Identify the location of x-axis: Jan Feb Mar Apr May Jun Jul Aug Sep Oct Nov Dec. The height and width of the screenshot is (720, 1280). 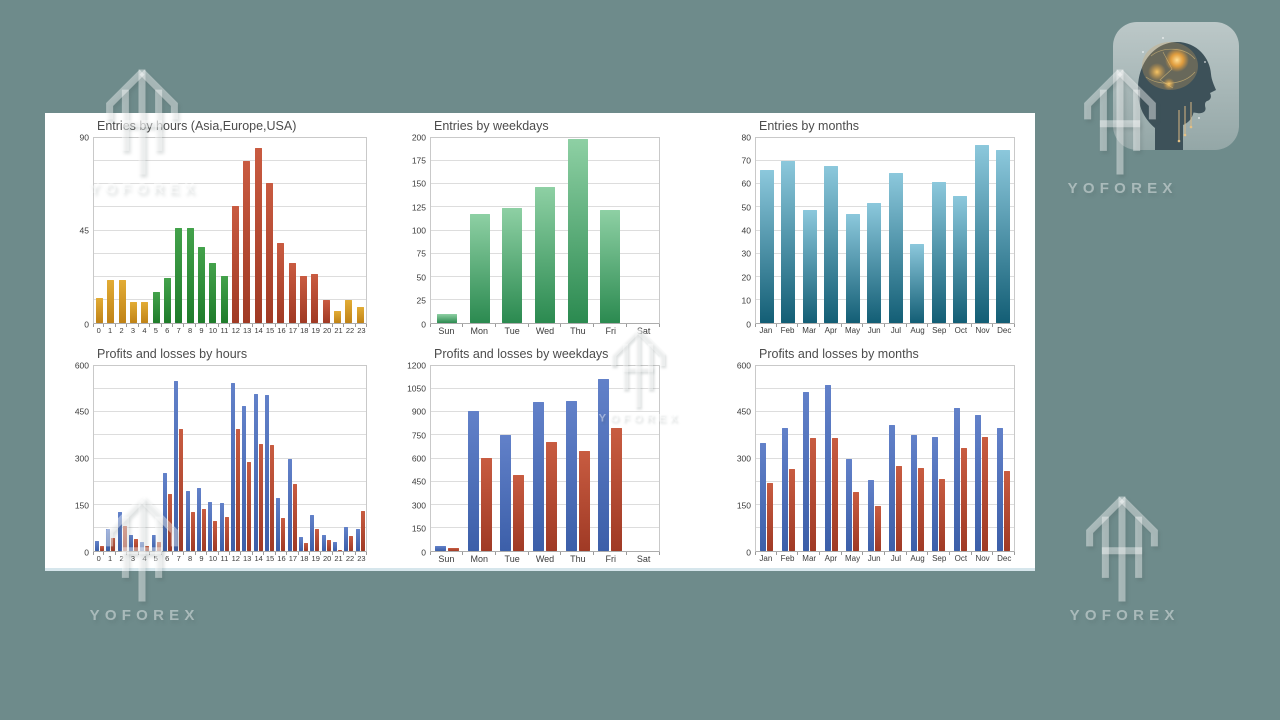
(885, 559).